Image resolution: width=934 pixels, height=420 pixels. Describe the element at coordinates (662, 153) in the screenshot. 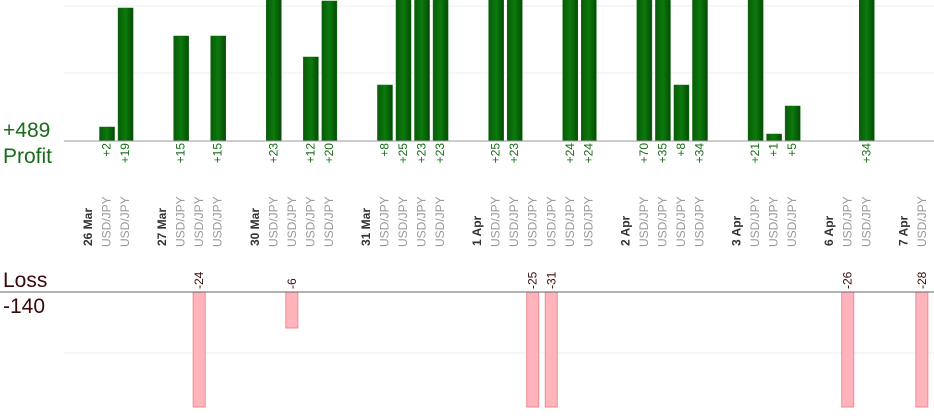

I see `value-label: +35` at that location.